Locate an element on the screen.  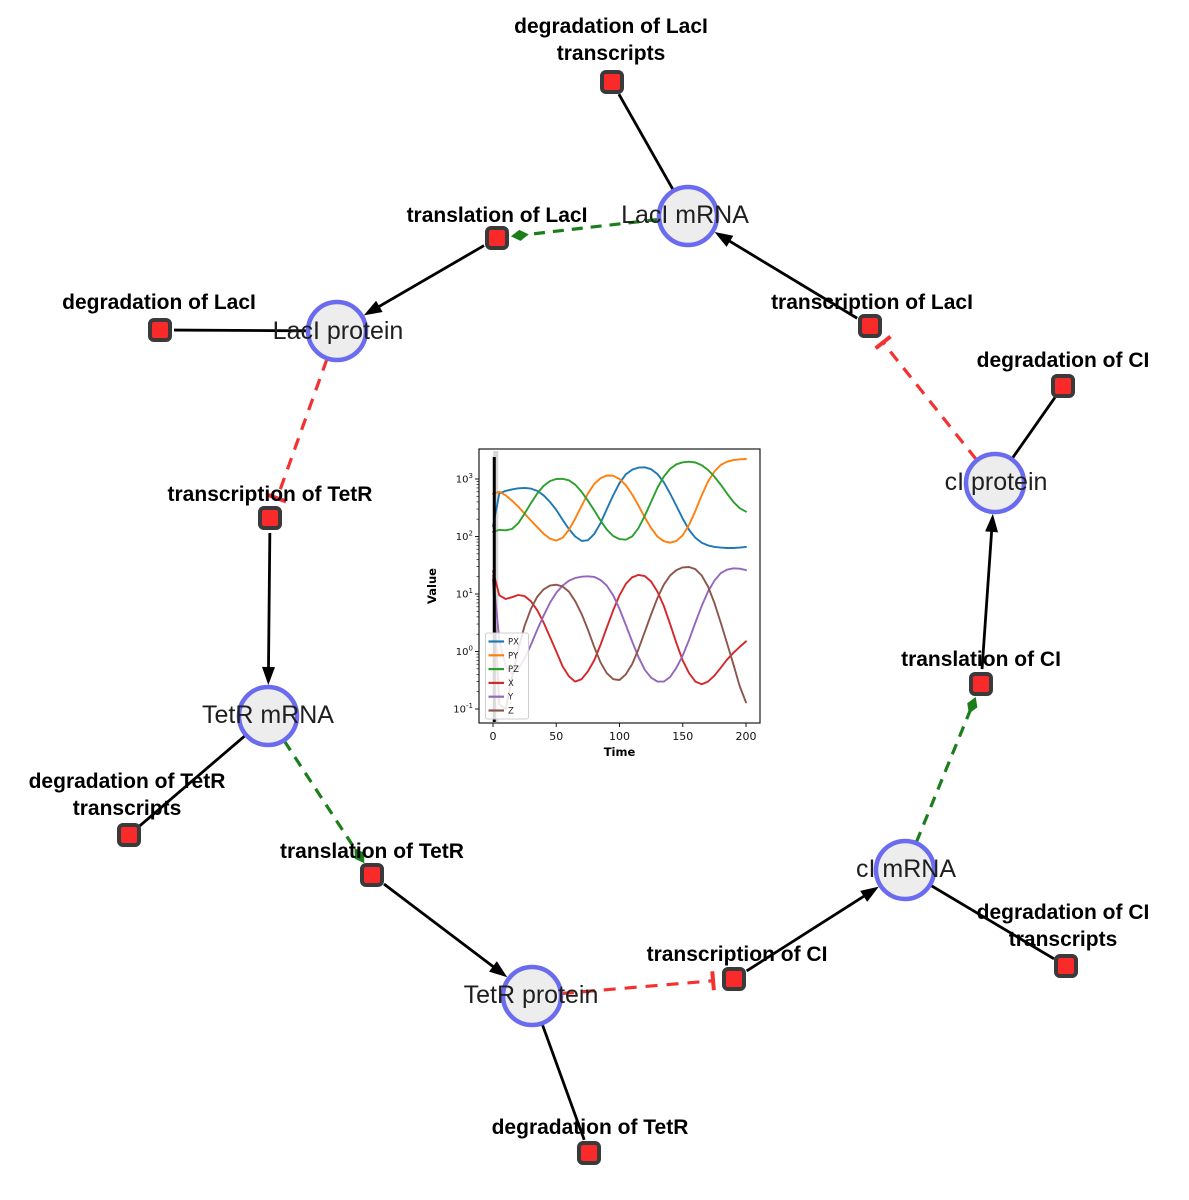
y-tick-label: 10² is located at coordinates (464, 537).